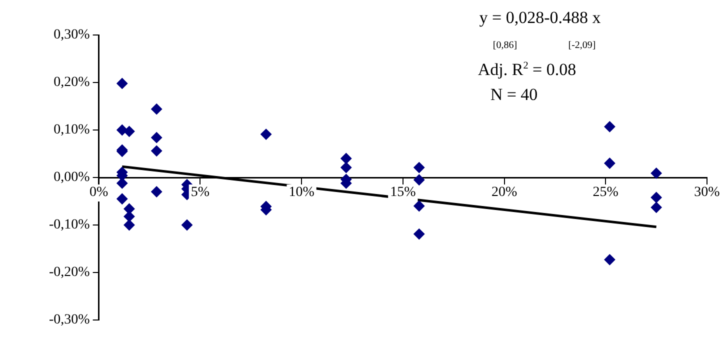 The image size is (725, 350). Describe the element at coordinates (514, 95) in the screenshot. I see `annotation: N = 40` at that location.